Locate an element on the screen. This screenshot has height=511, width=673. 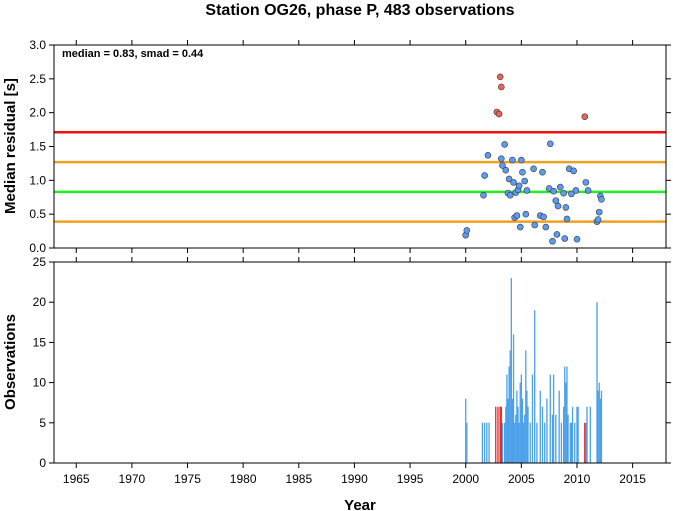
x-tick-label: 1970 is located at coordinates (132, 479).